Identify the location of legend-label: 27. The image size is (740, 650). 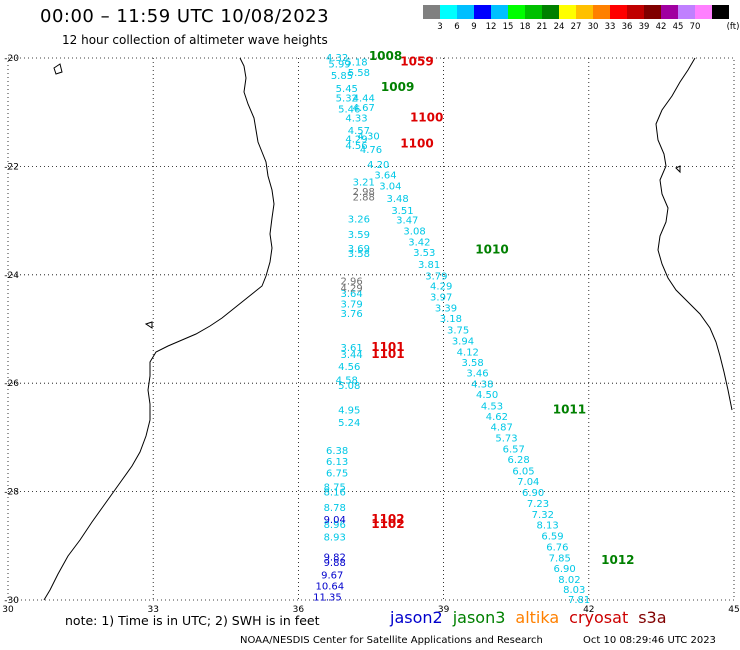
(576, 27).